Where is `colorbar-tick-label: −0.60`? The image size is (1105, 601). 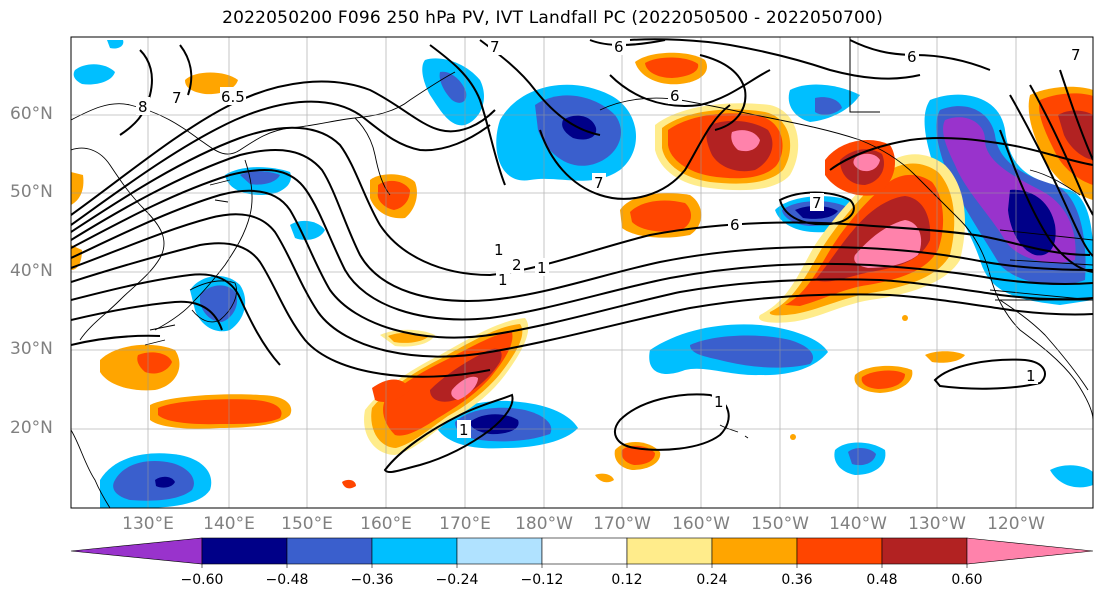 colorbar-tick-label: −0.60 is located at coordinates (202, 580).